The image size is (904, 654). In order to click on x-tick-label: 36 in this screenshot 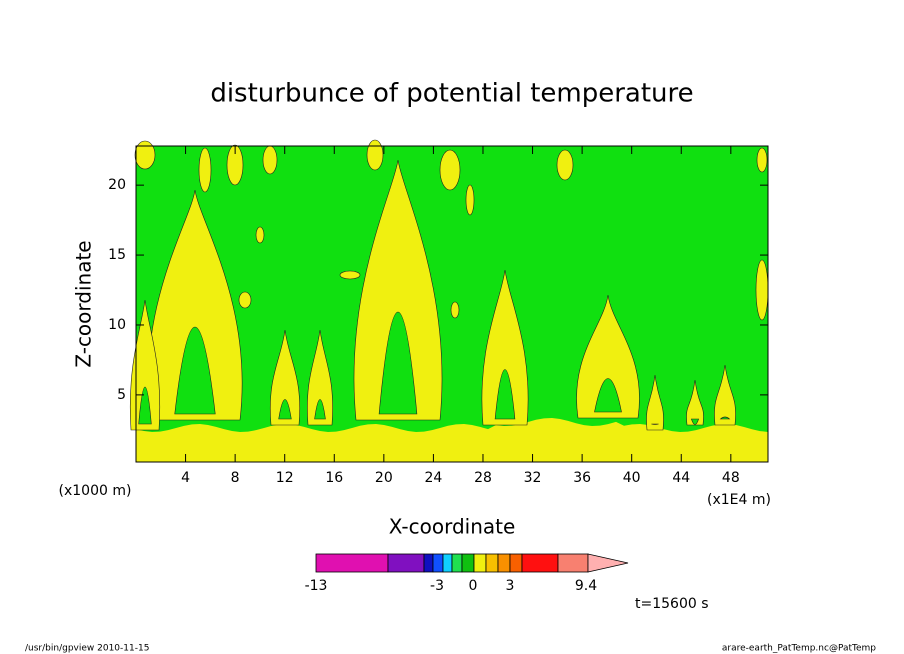, I will do `click(582, 478)`.